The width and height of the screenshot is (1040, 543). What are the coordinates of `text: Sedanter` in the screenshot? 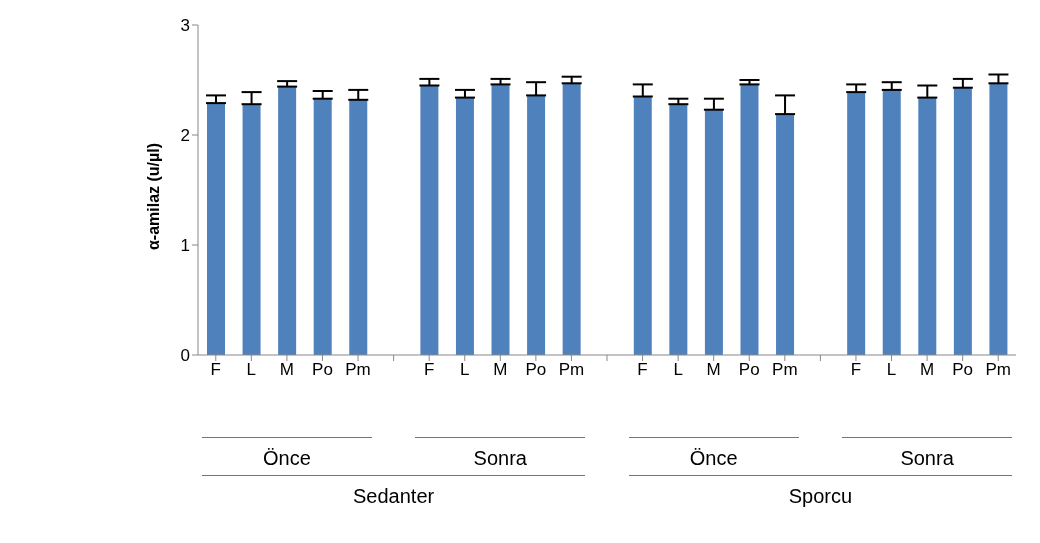 It's located at (394, 496).